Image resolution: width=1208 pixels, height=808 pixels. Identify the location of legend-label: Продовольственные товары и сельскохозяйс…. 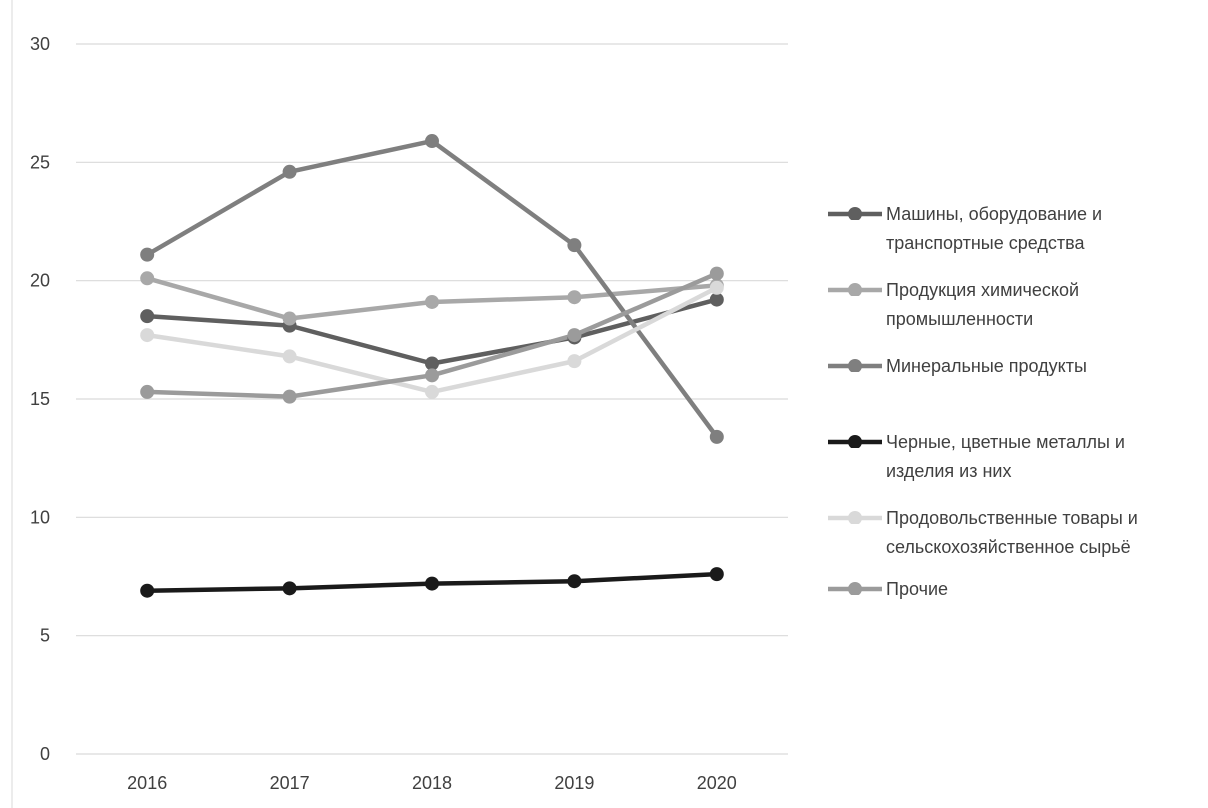
(1046, 533).